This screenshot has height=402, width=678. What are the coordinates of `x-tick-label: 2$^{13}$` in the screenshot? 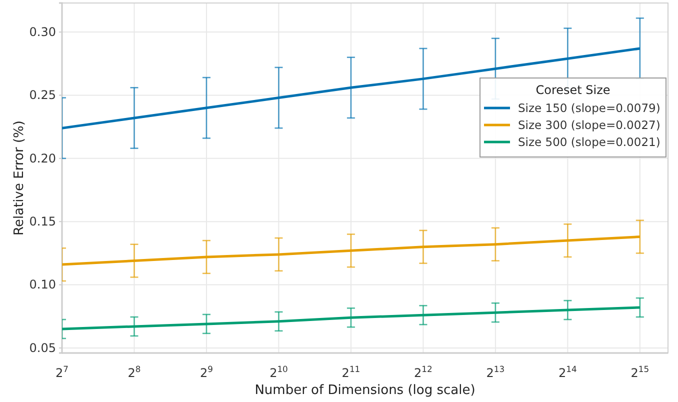 It's located at (495, 372).